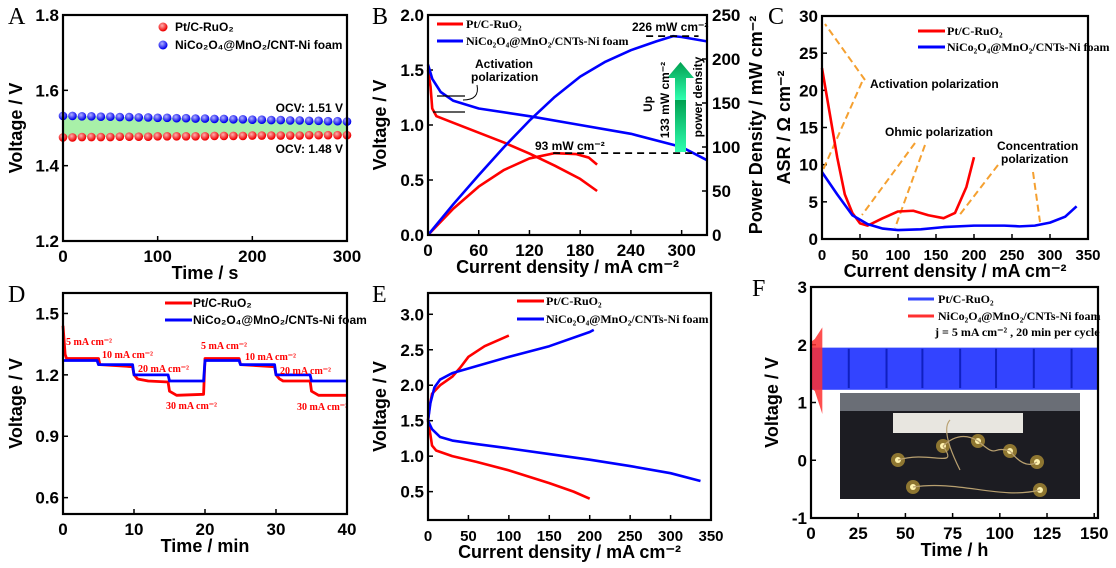  What do you see at coordinates (380, 125) in the screenshot?
I see `y-axis-label: Voltage / V` at bounding box center [380, 125].